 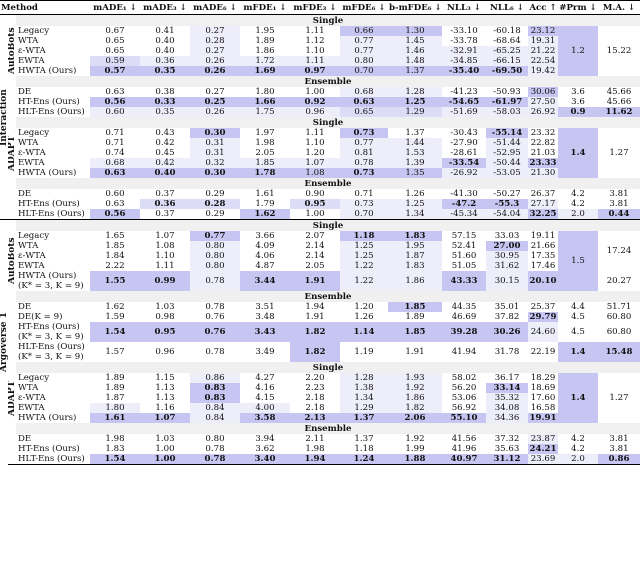 I want to click on metric-cell: 1.91, so click(x=315, y=281).